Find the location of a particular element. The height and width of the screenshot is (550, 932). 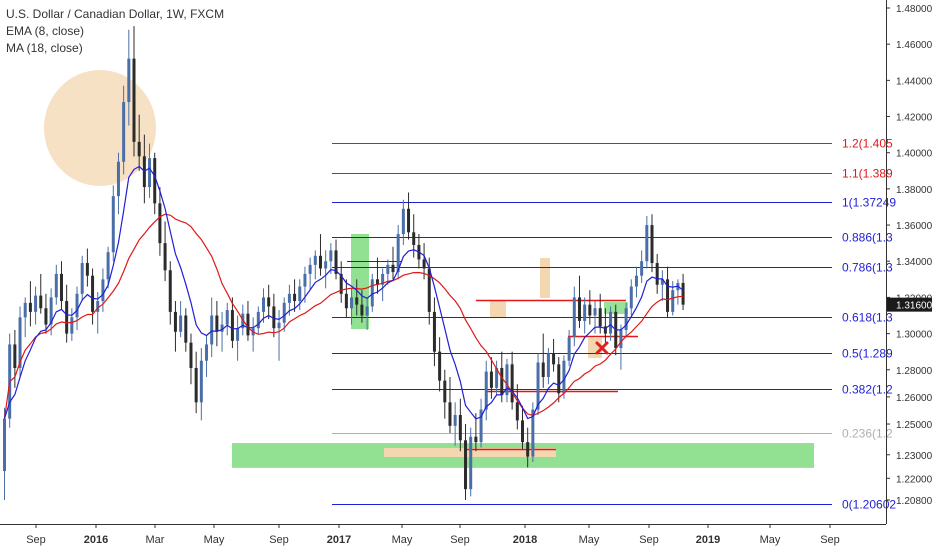

y-tick-label: 1.42000 is located at coordinates (914, 118).